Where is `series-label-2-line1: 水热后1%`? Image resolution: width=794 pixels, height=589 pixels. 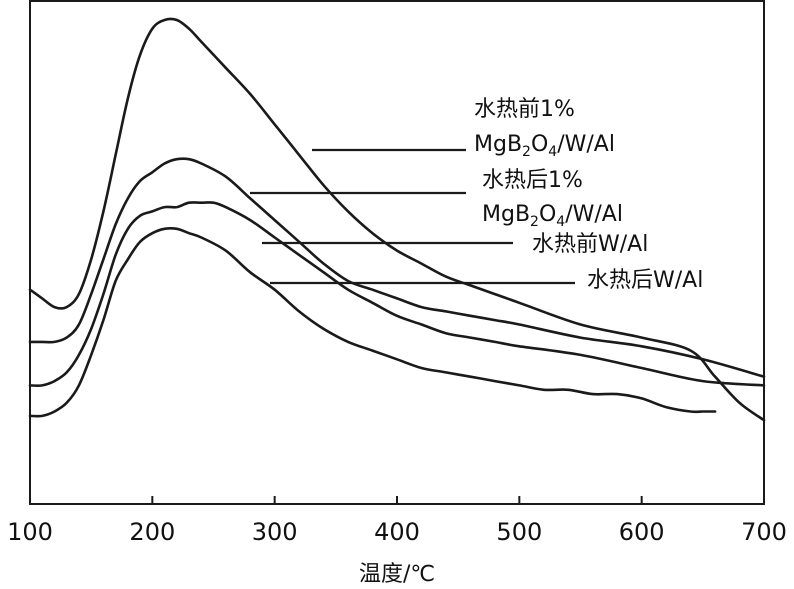
series-label-2-line1: 水热后1% is located at coordinates (532, 180).